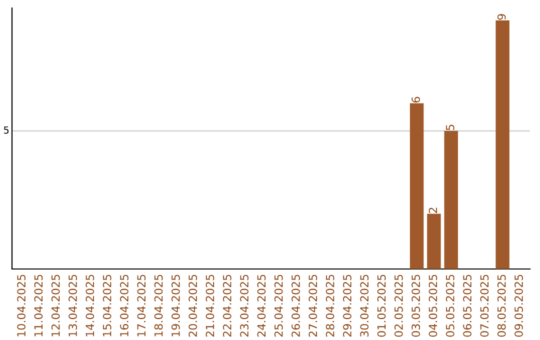  What do you see at coordinates (450, 305) in the screenshot?
I see `x-tick-label: 05.05.2025` at bounding box center [450, 305].